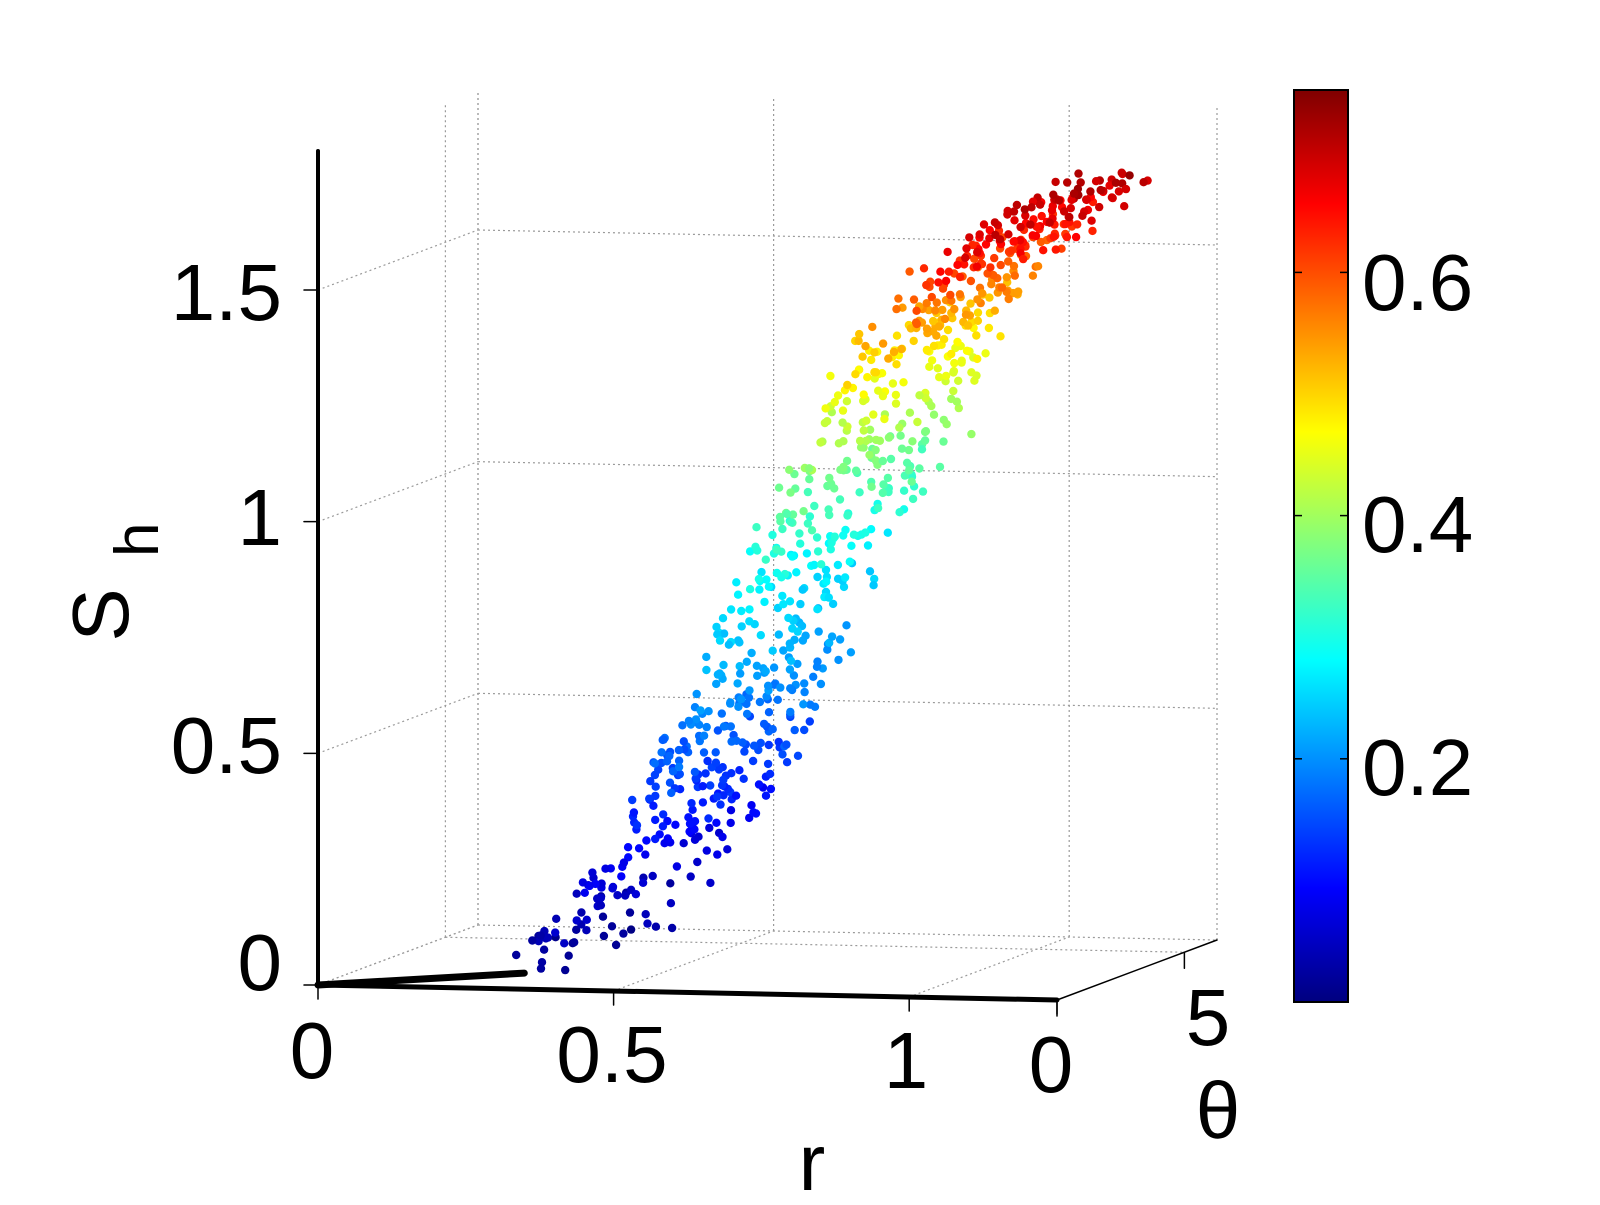 Image resolution: width=1600 pixels, height=1205 pixels. What do you see at coordinates (1321, 515) in the screenshot?
I see `colorbar-ticks` at bounding box center [1321, 515].